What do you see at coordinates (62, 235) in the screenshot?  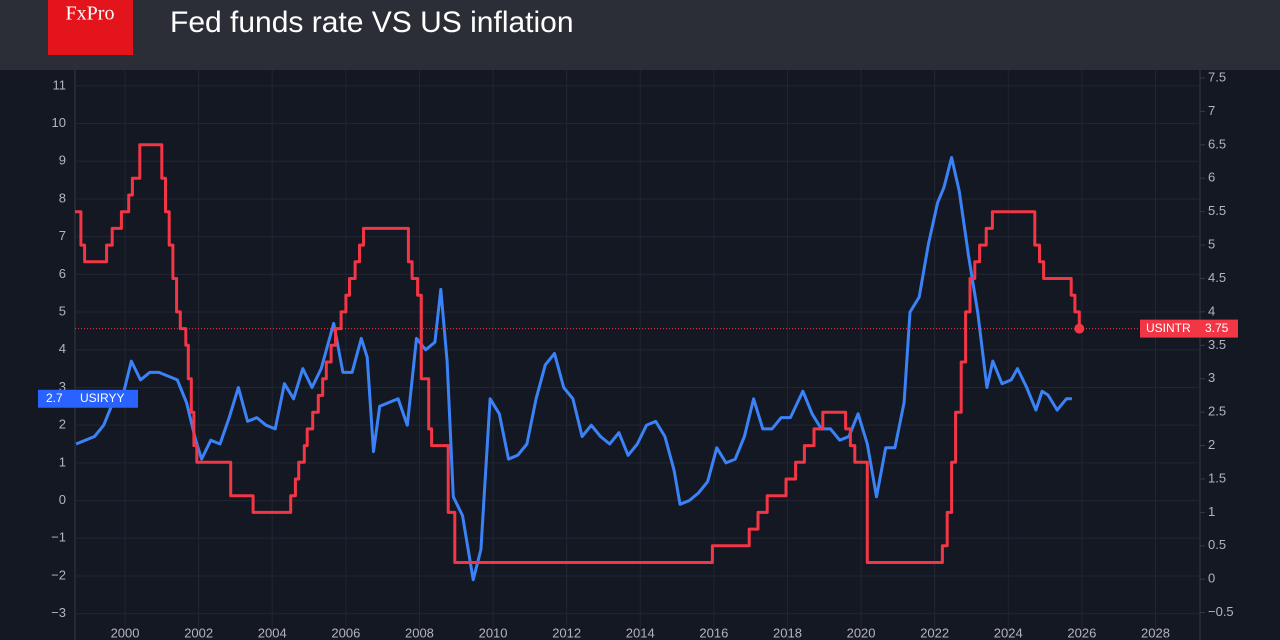 I see `y-tick-label: 7` at bounding box center [62, 235].